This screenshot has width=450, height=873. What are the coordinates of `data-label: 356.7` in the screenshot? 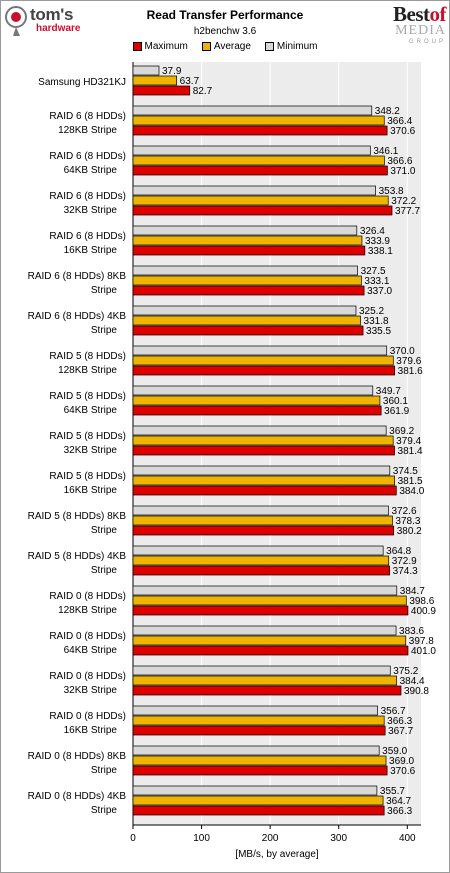 It's located at (393, 711).